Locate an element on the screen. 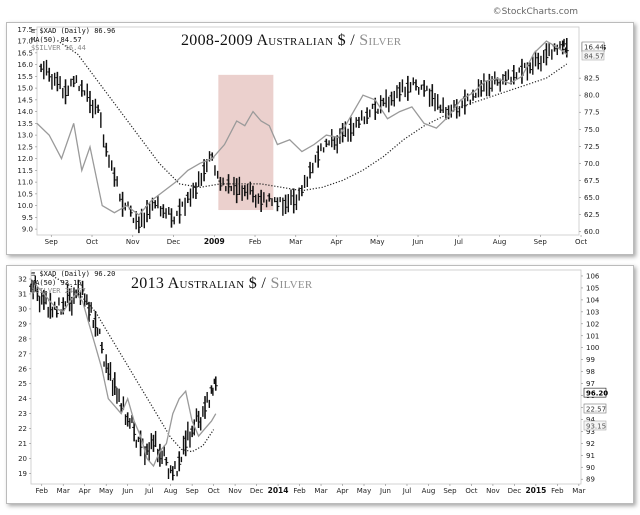  left-tick-label: 11.0 is located at coordinates (25, 183).